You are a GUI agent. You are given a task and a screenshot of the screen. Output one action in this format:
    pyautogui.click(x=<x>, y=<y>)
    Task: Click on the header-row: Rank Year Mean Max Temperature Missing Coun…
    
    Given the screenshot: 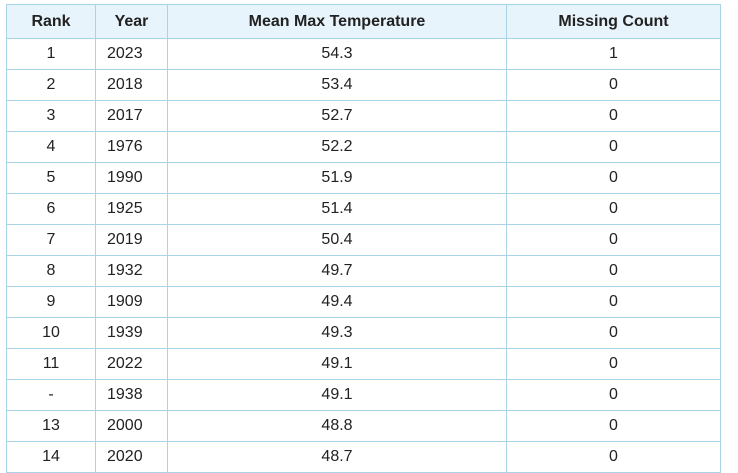 What is the action you would take?
    pyautogui.click(x=363, y=21)
    